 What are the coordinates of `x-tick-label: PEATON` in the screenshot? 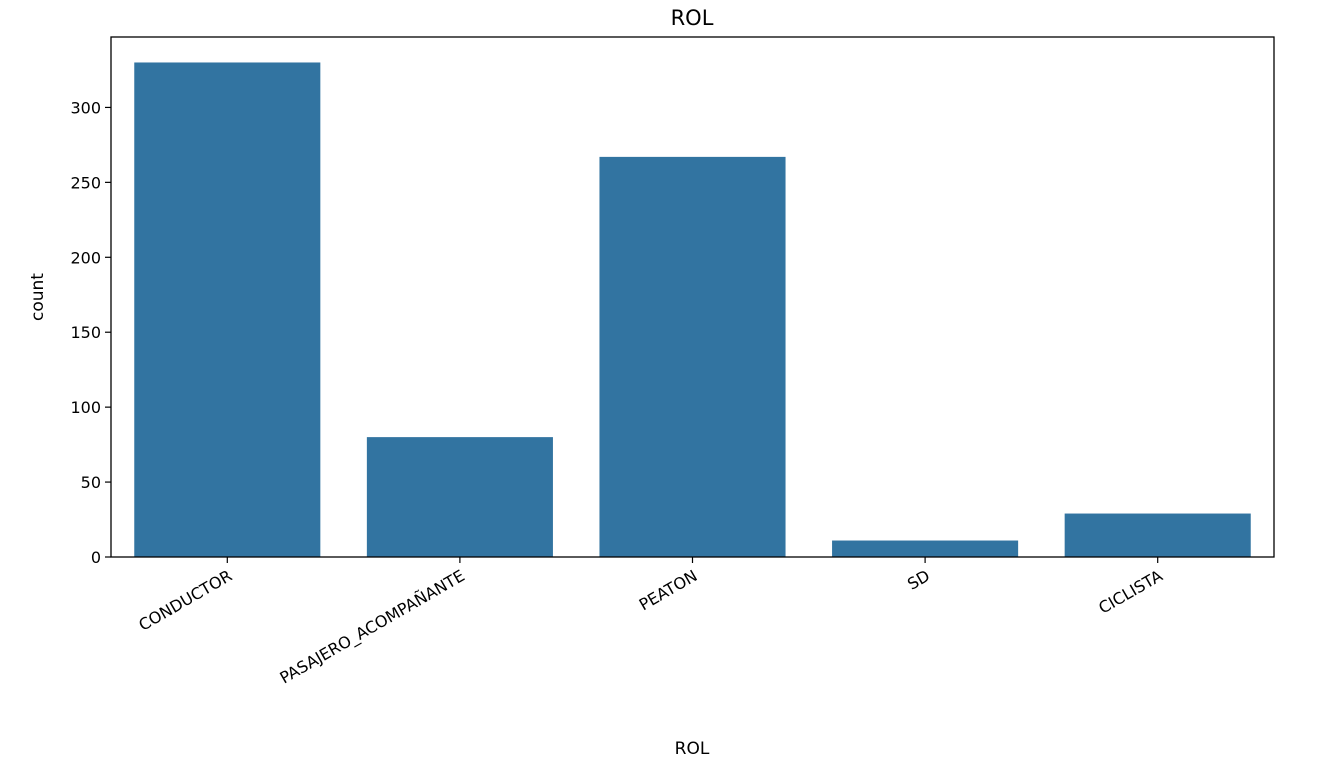 It's located at (668, 590).